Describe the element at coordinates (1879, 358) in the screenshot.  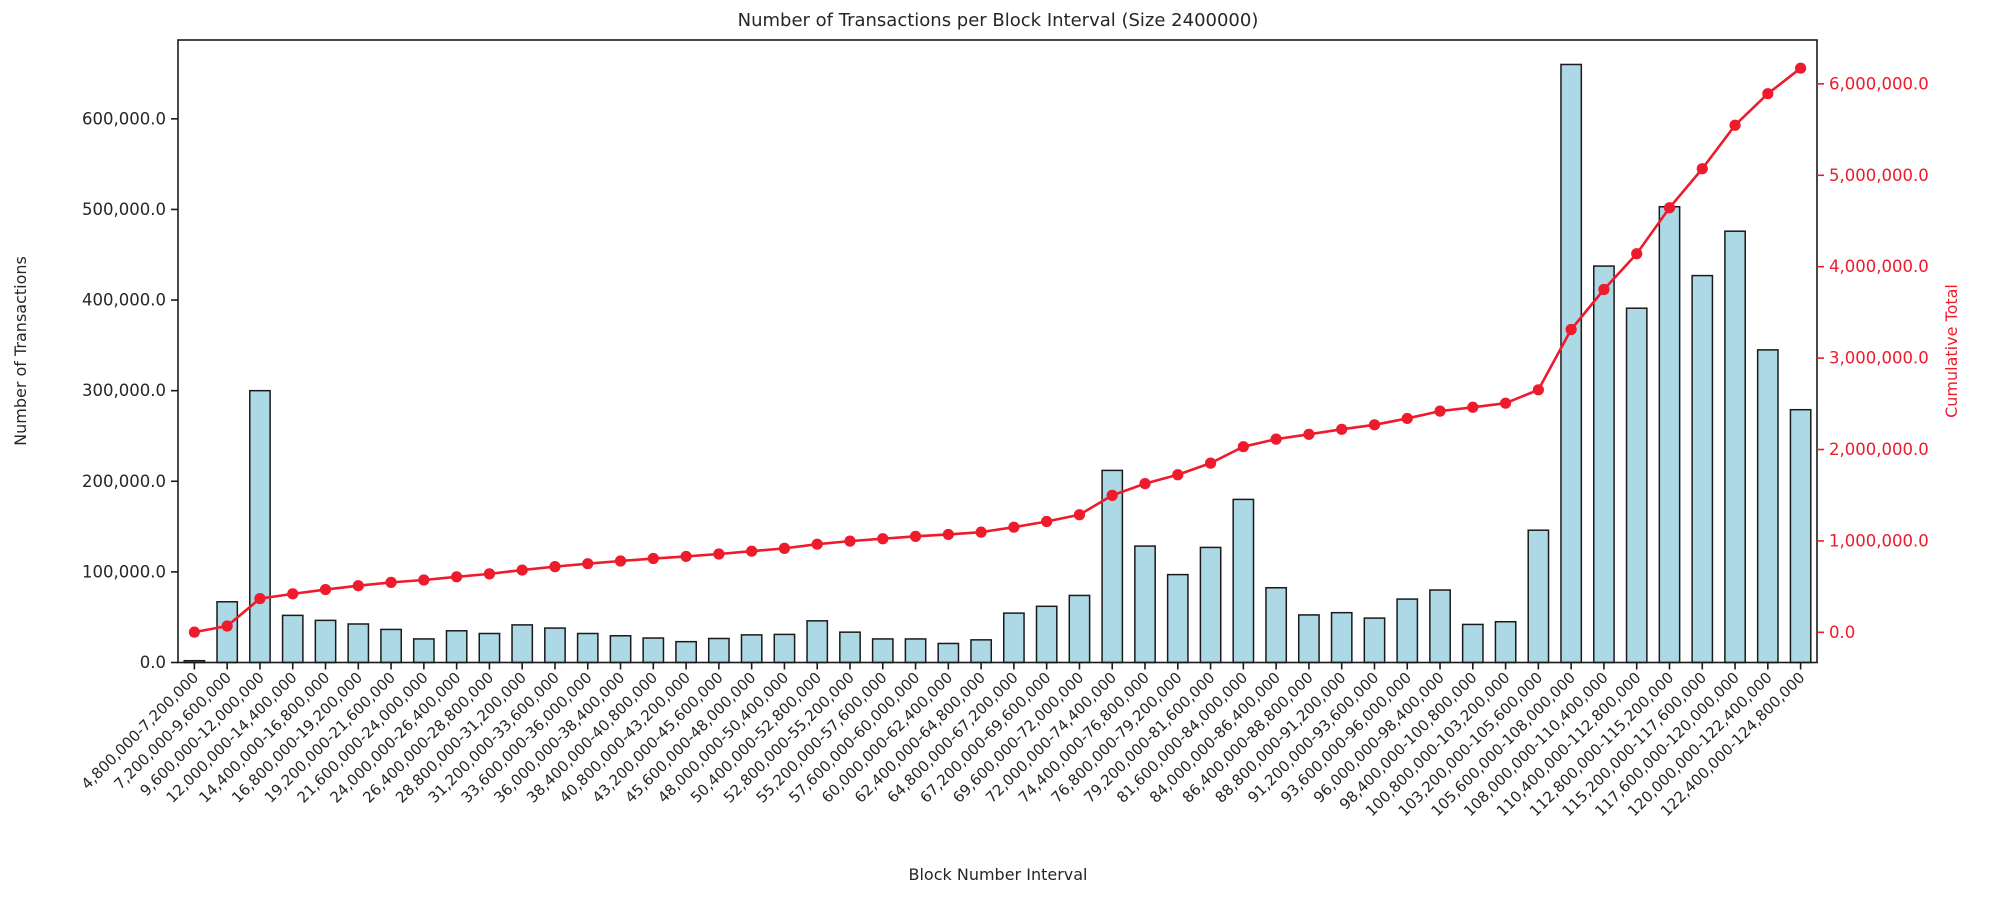
I see `y-right-tick-label: 3,000,000.0` at that location.